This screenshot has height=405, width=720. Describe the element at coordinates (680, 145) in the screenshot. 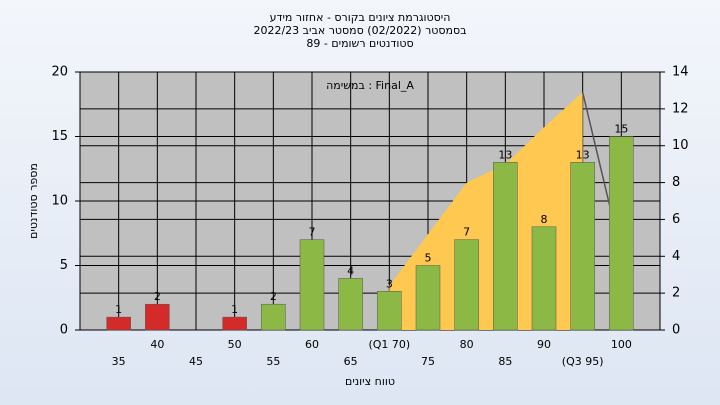

I see `y2-tick-label: 10` at that location.